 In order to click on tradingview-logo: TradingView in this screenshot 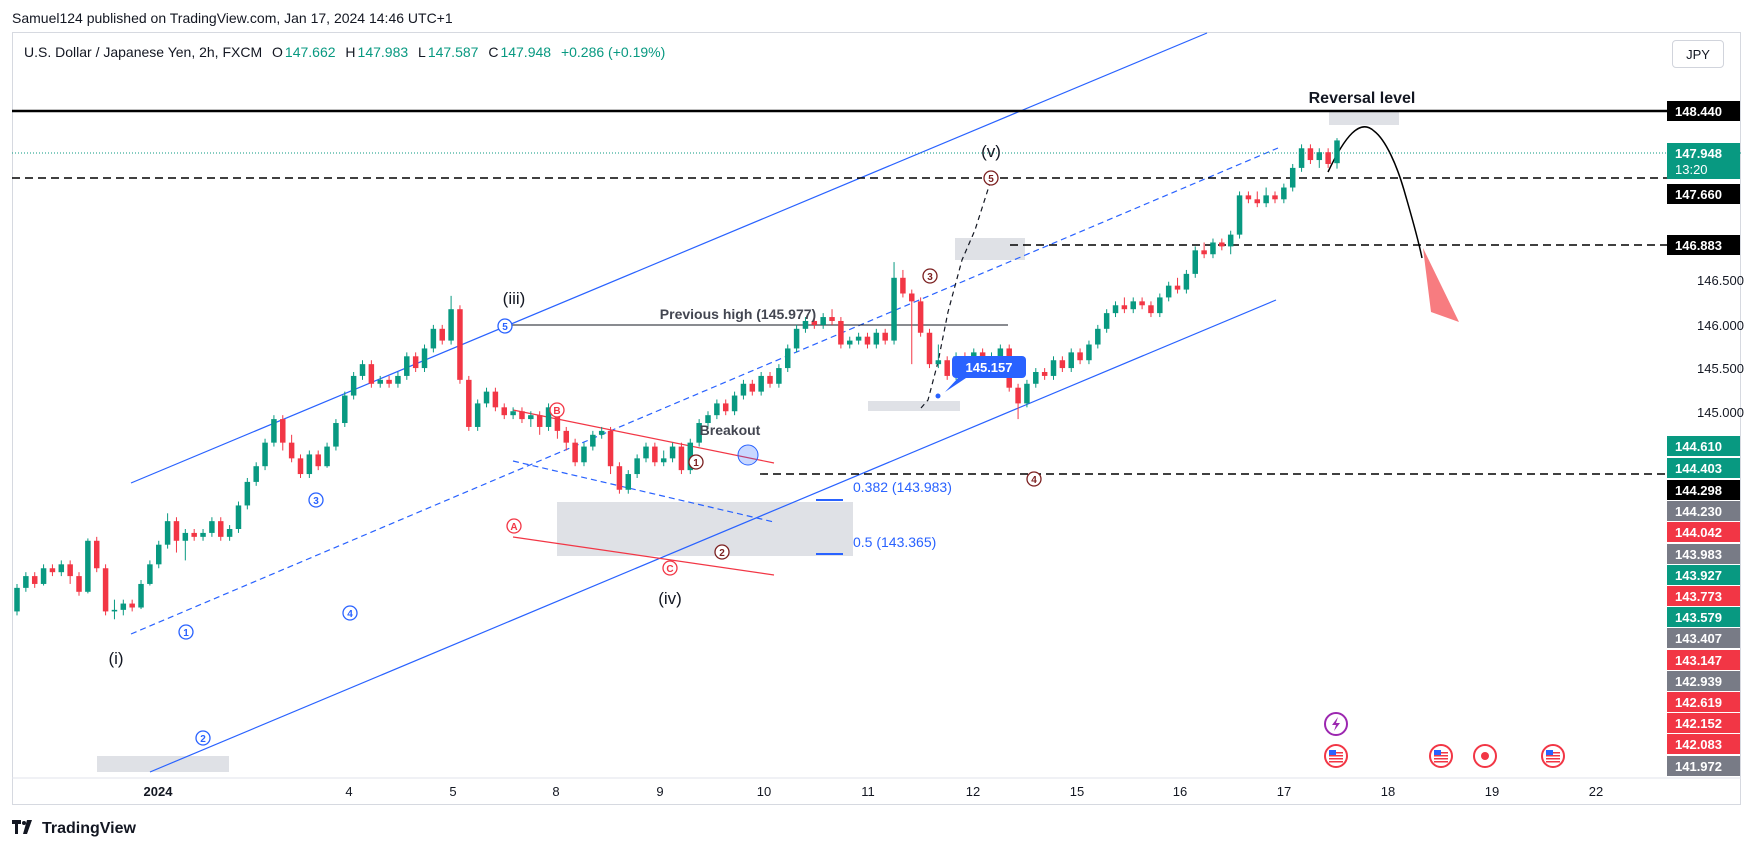, I will do `click(74, 829)`.